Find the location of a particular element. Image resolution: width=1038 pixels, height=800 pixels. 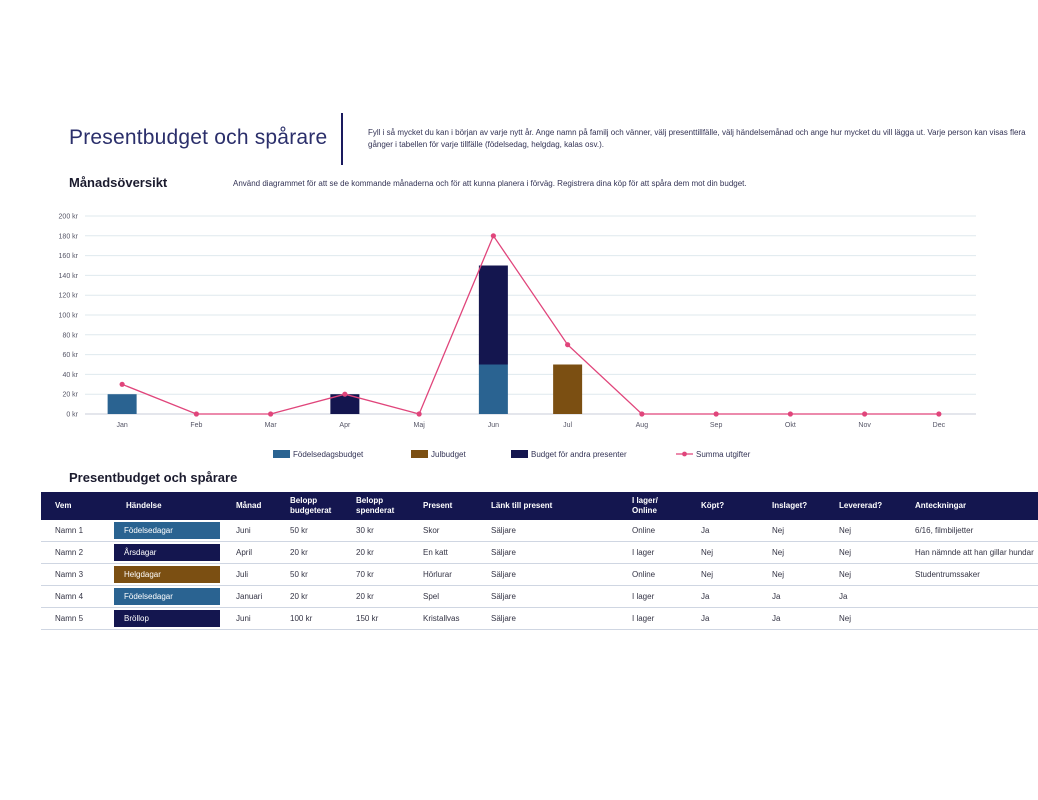

who-cell: Namn 3 is located at coordinates (76, 574).